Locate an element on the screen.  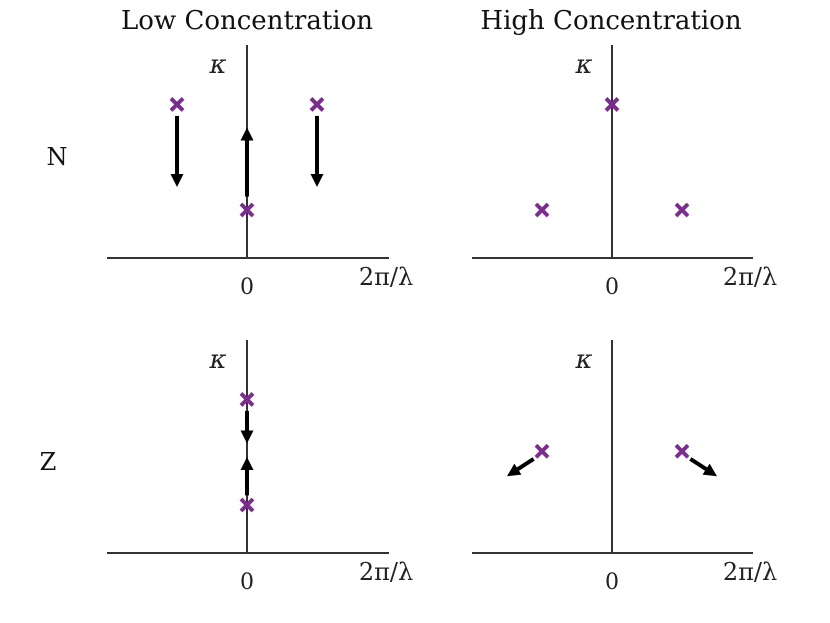
column-title-low: Low Concentration is located at coordinates (247, 21).